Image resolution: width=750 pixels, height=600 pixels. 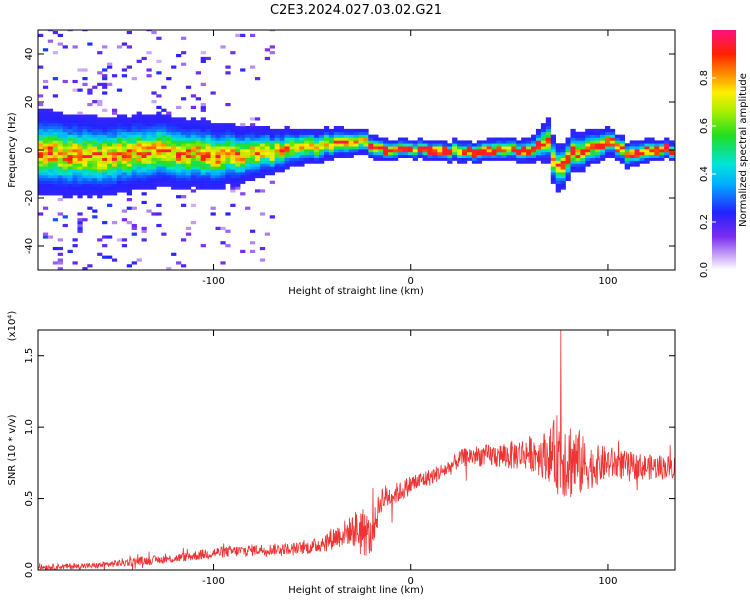 What do you see at coordinates (704, 174) in the screenshot?
I see `colorbar-tick-label: 0.4` at bounding box center [704, 174].